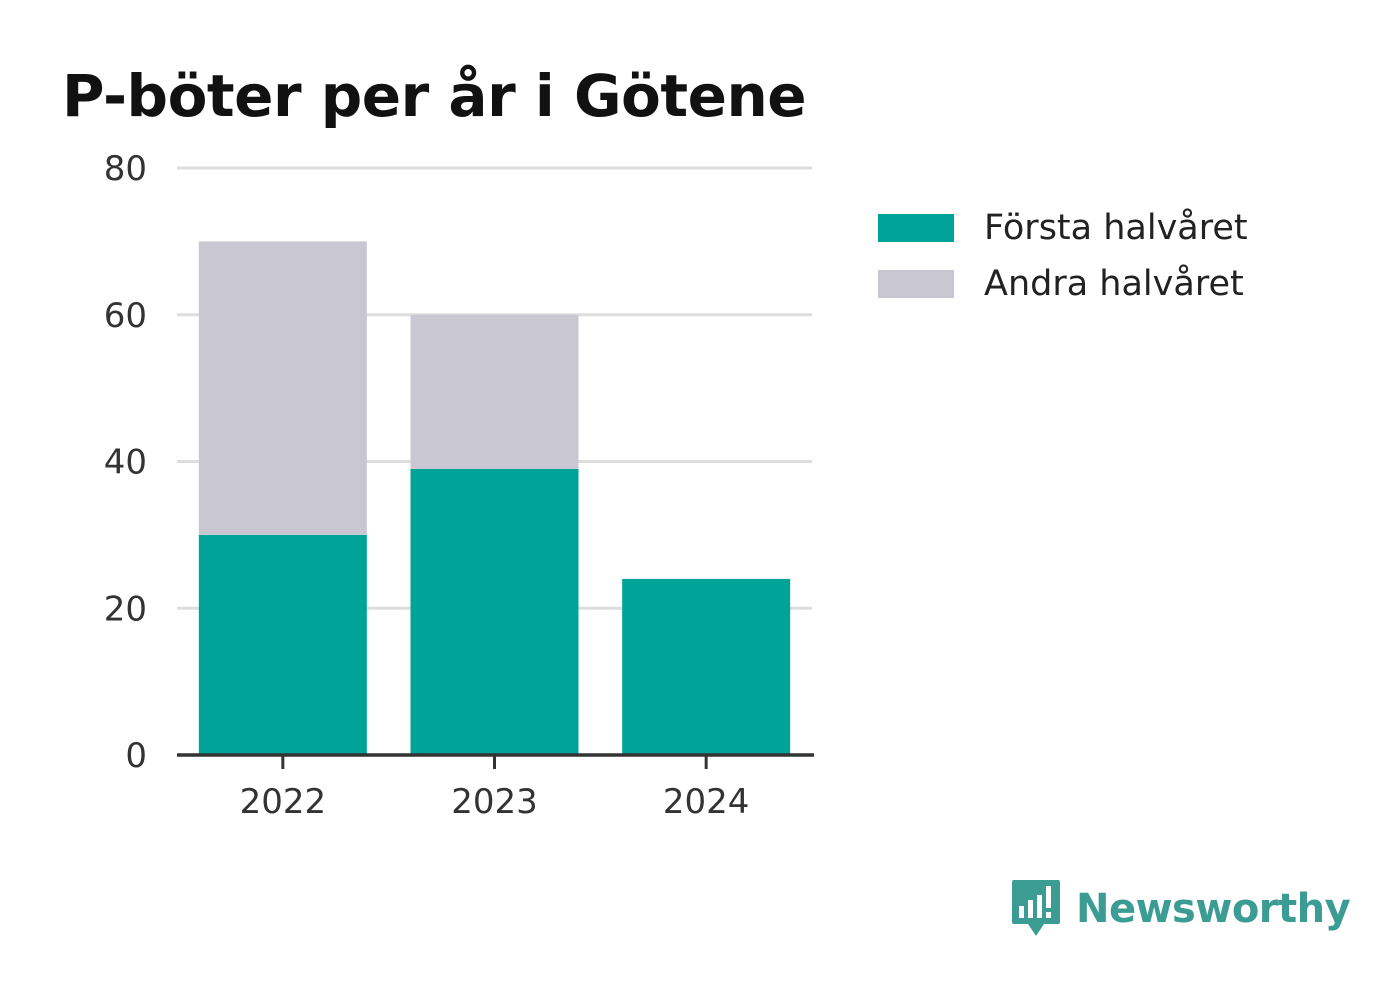 This screenshot has width=1382, height=999. Describe the element at coordinates (1116, 228) in the screenshot. I see `legend-label-first-half: Första halvåret` at that location.